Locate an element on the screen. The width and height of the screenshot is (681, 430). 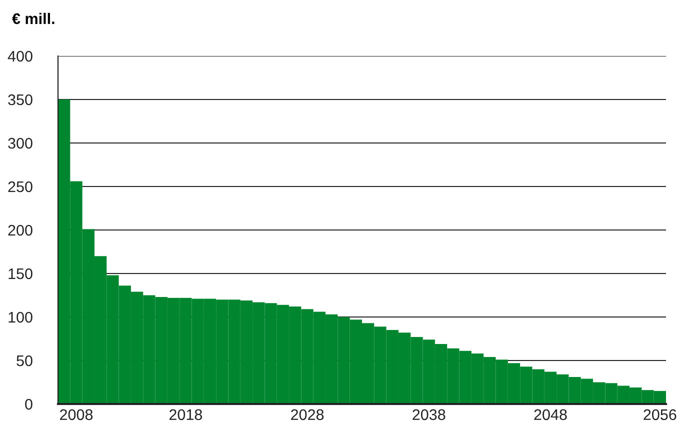
y-tick-label: 100 is located at coordinates (20, 317).